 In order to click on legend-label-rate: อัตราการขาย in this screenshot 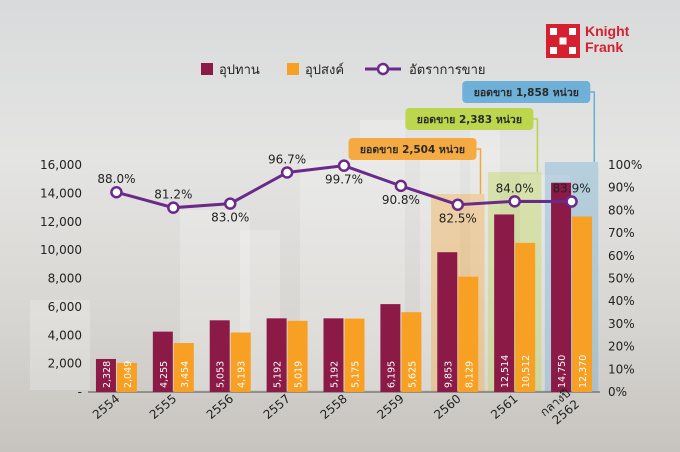, I will do `click(447, 70)`.